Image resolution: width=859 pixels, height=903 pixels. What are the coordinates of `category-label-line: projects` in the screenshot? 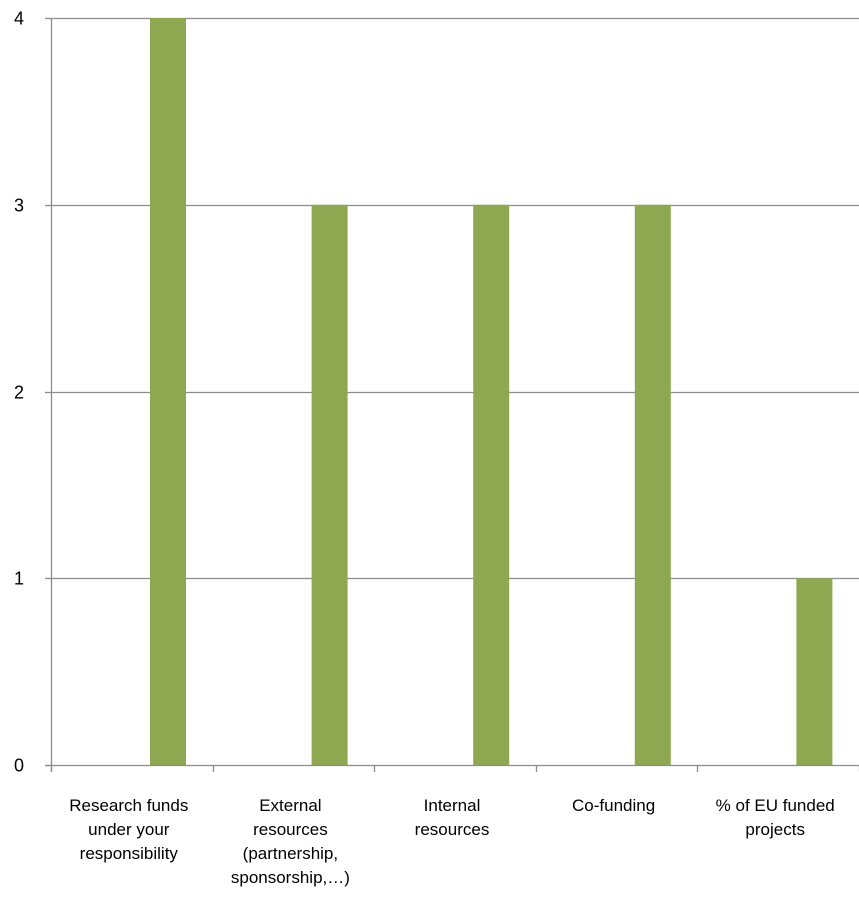 It's located at (775, 829).